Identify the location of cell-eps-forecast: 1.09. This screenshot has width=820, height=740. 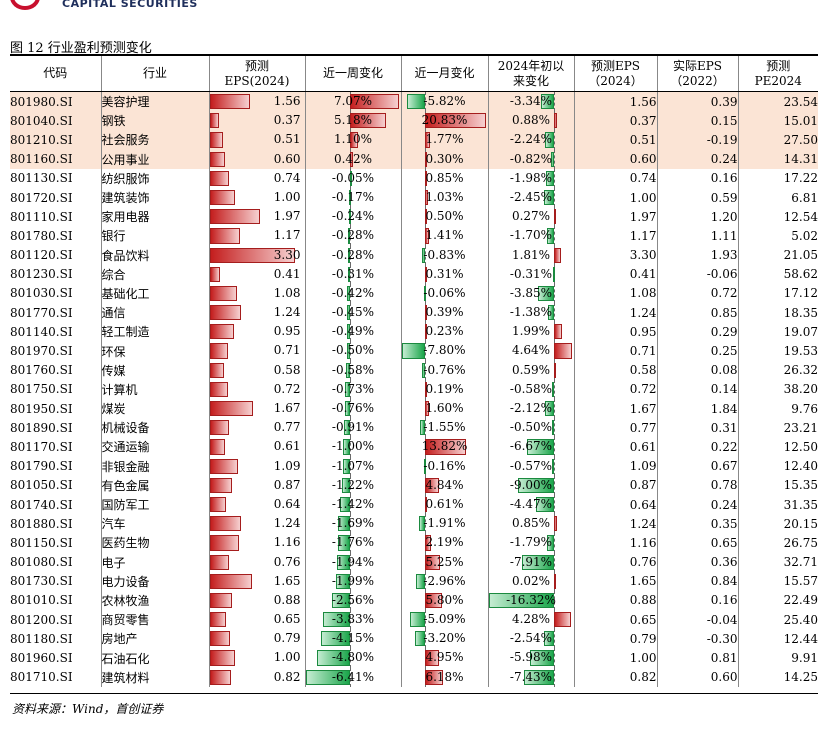
(256, 466).